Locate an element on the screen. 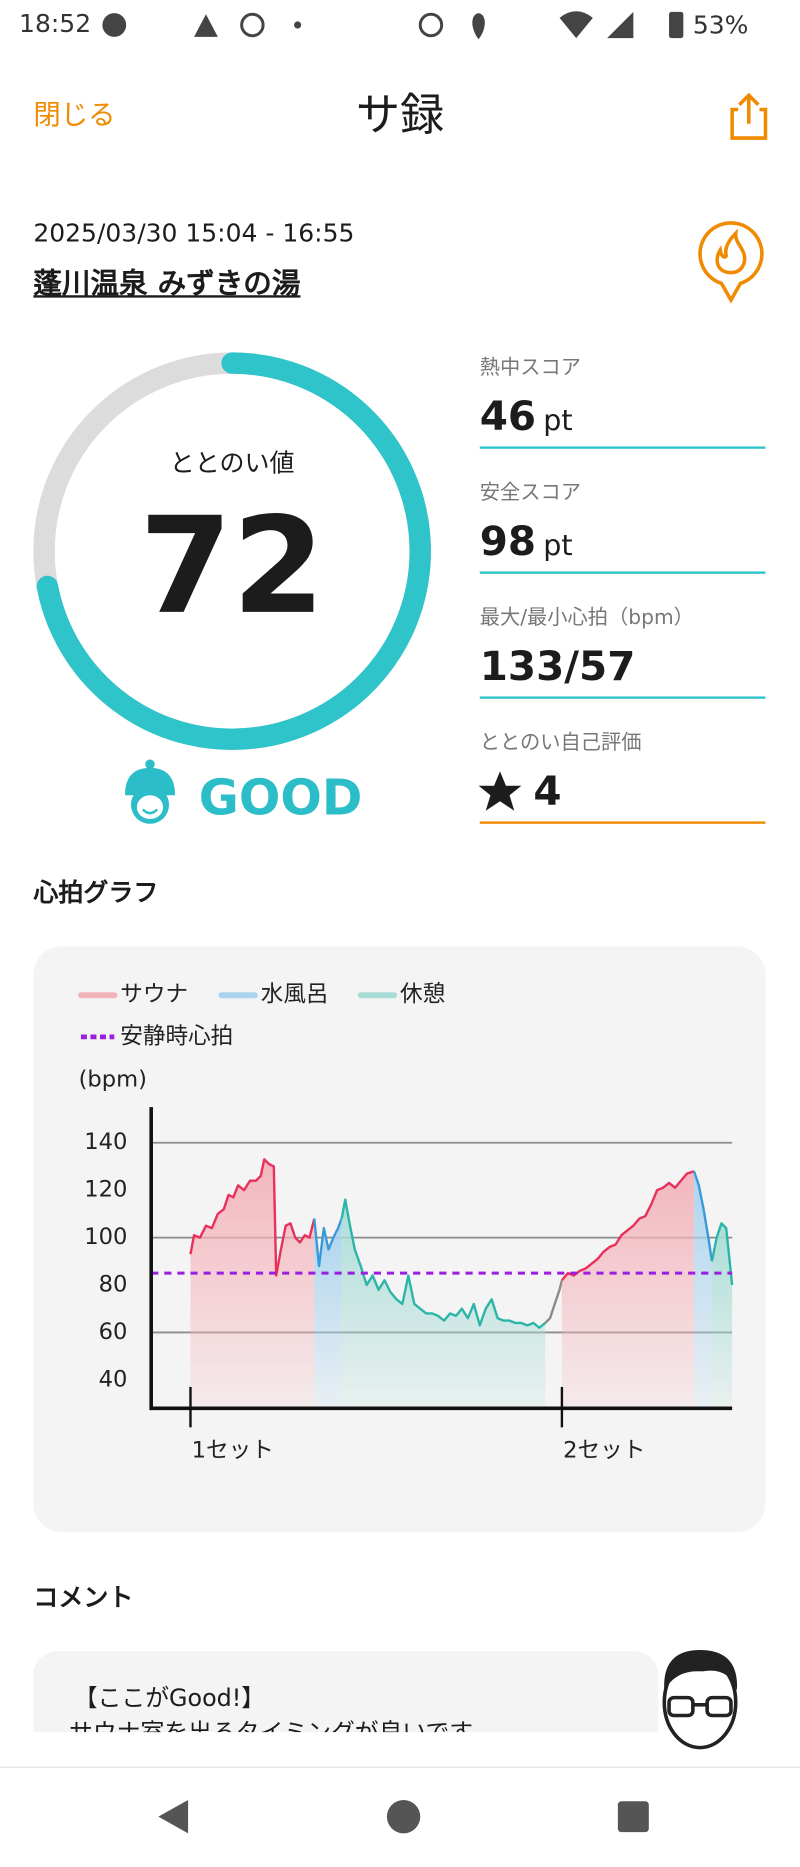  comment-card: 【ここがGood!】 サウナ室を出るタイミングが良いです is located at coordinates (346, 1692).